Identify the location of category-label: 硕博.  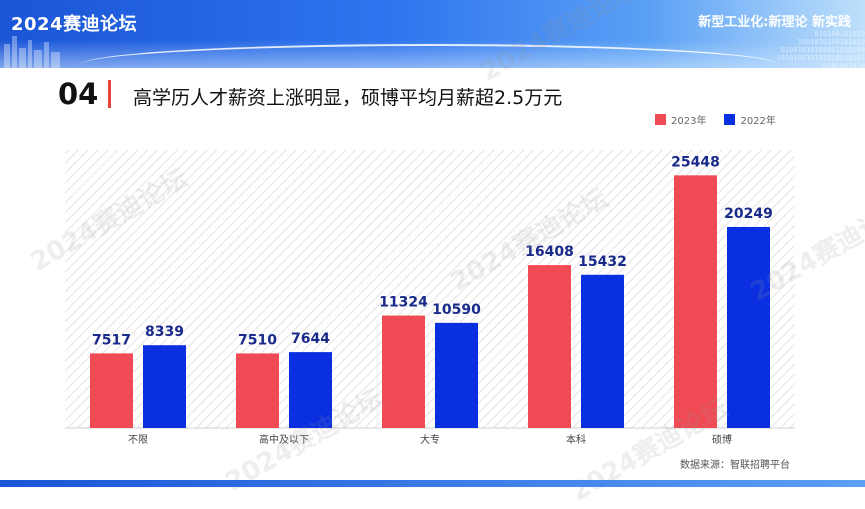
(722, 439).